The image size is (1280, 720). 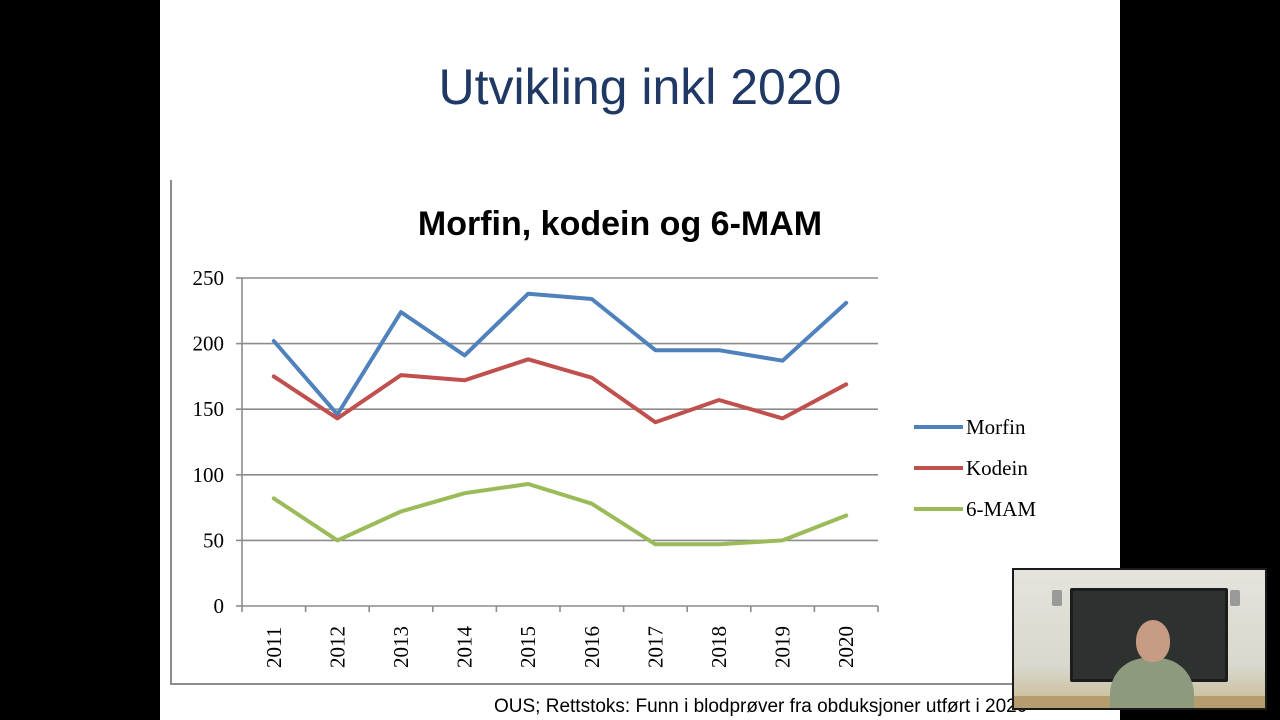 What do you see at coordinates (274, 647) in the screenshot?
I see `x-tick-label: 2011` at bounding box center [274, 647].